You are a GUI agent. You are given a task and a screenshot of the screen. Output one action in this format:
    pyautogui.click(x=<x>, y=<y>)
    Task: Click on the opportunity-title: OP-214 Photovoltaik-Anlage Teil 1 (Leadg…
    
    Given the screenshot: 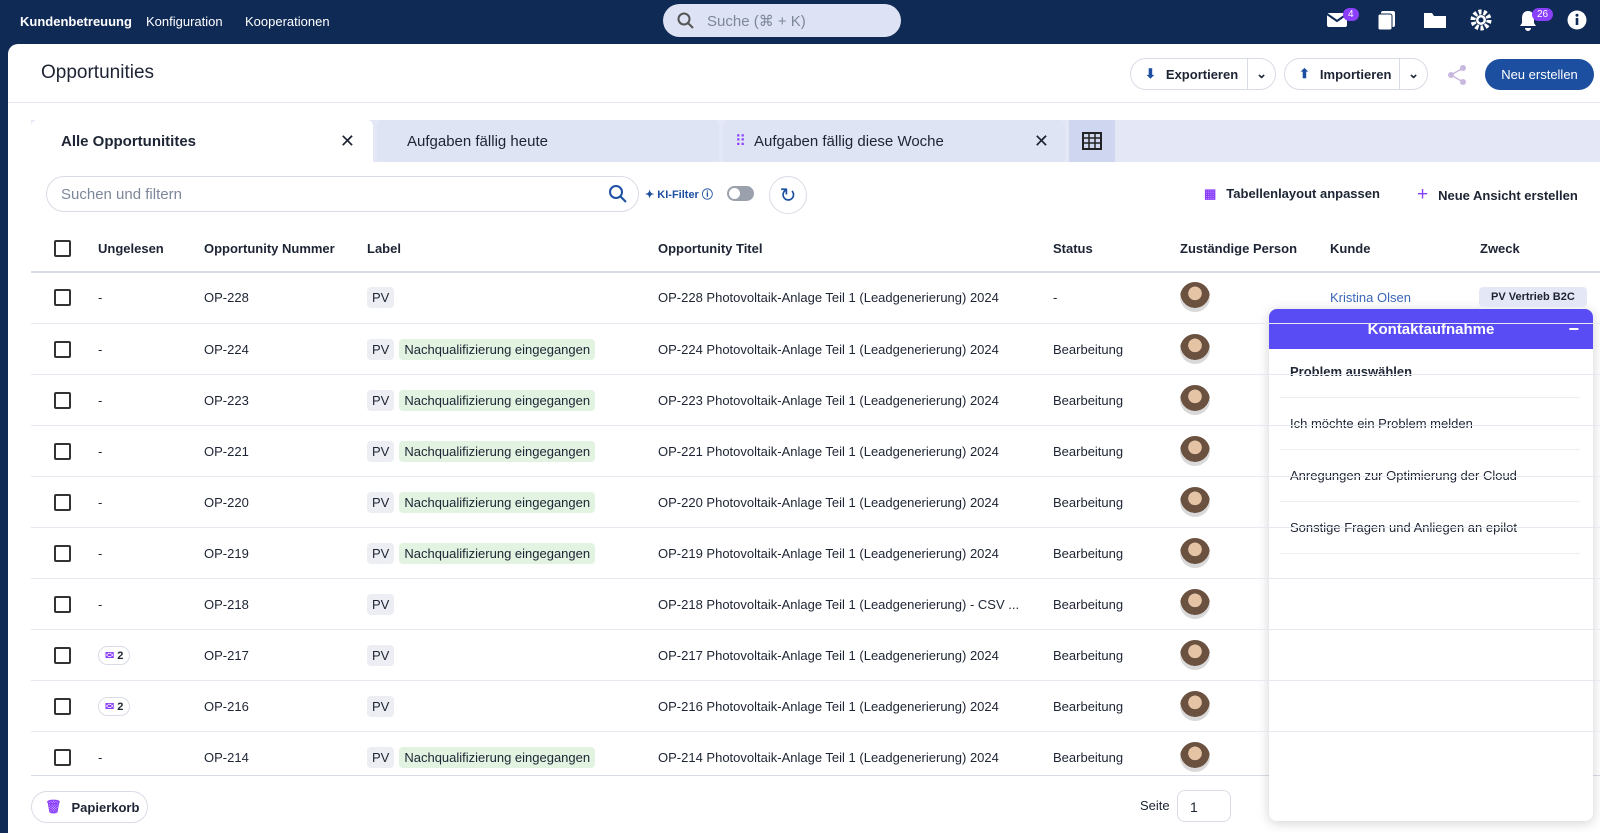 What is the action you would take?
    pyautogui.click(x=828, y=757)
    